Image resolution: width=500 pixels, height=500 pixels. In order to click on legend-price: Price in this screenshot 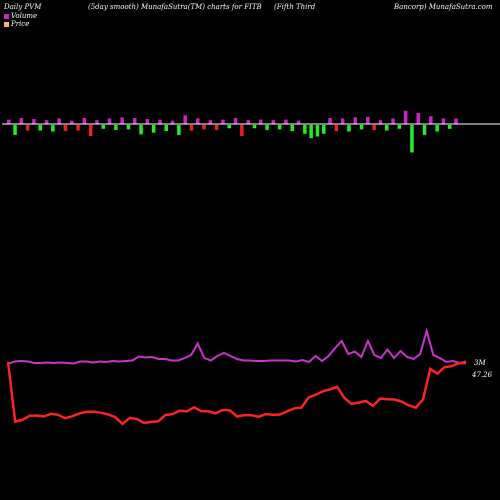, I will do `click(16, 24)`.